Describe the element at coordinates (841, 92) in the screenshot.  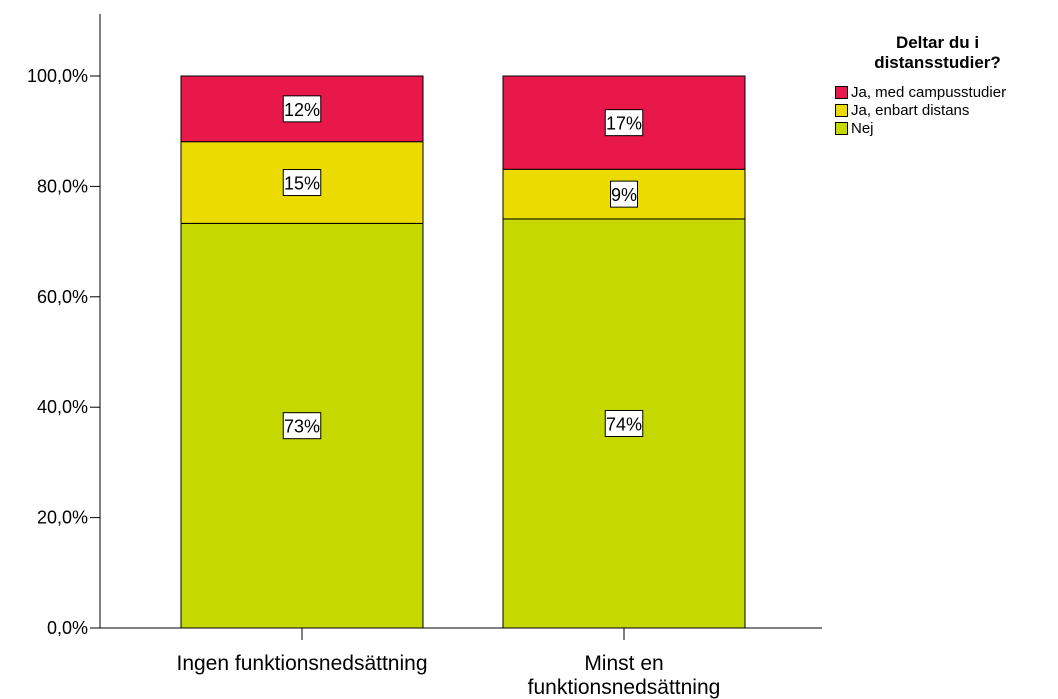
I see `legend-swatch-red` at that location.